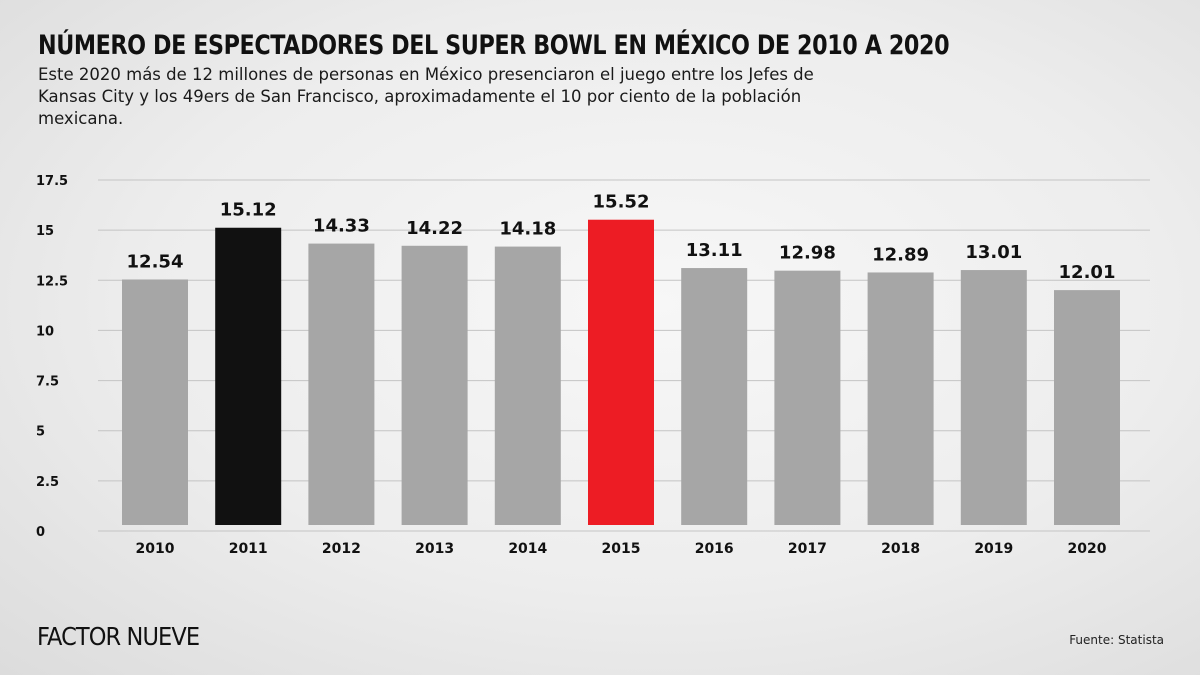 This screenshot has width=1200, height=675. Describe the element at coordinates (900, 549) in the screenshot. I see `x-tick-label-2018: 2018` at that location.